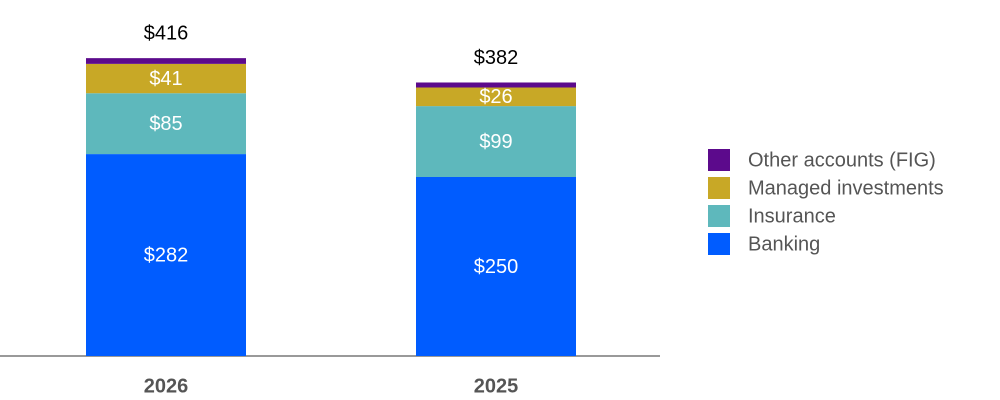 The width and height of the screenshot is (1000, 400). I want to click on legend-label: Insurance, so click(792, 216).